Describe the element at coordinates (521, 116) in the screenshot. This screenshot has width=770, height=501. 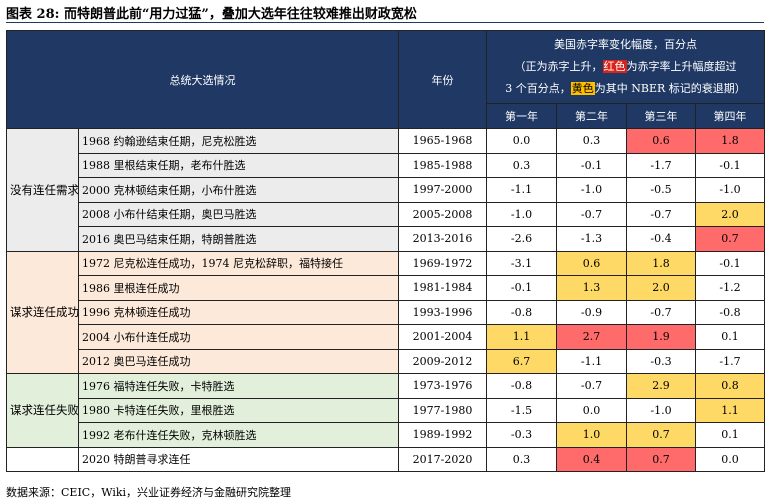
I see `header-q1: 第一年` at that location.